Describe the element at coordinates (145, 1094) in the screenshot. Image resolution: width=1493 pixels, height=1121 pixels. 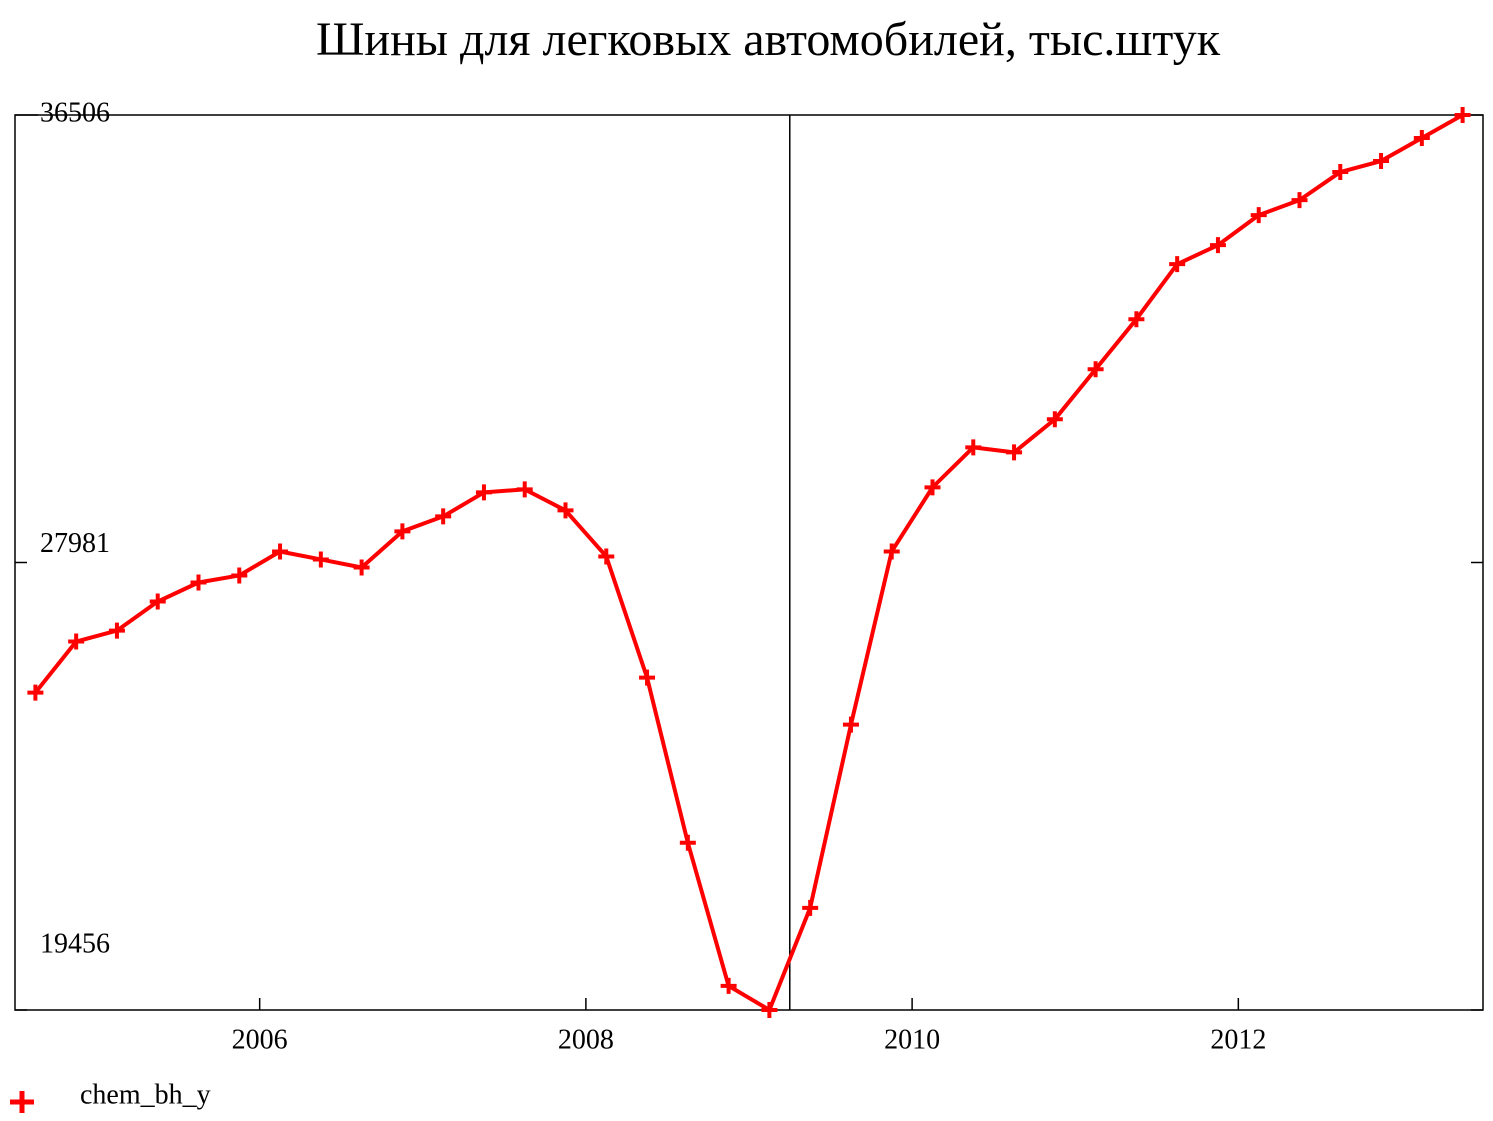
I see `legend-label: chem_bh_y` at that location.